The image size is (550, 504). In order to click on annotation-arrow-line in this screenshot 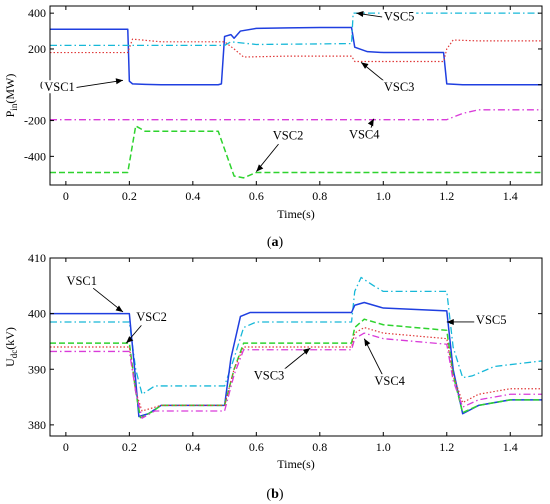, I will do `click(98, 84)`.